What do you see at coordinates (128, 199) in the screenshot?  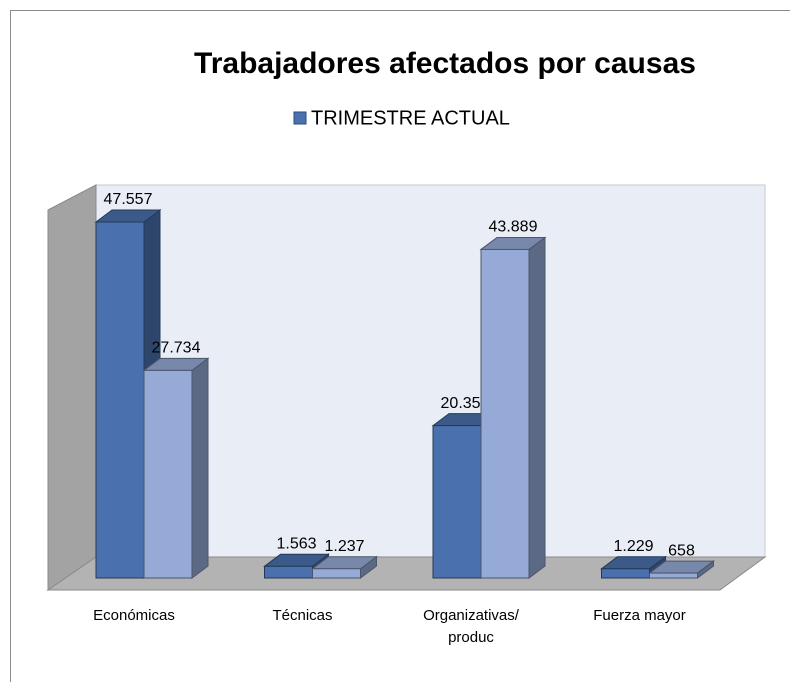 I see `value-label: 47.557` at bounding box center [128, 199].